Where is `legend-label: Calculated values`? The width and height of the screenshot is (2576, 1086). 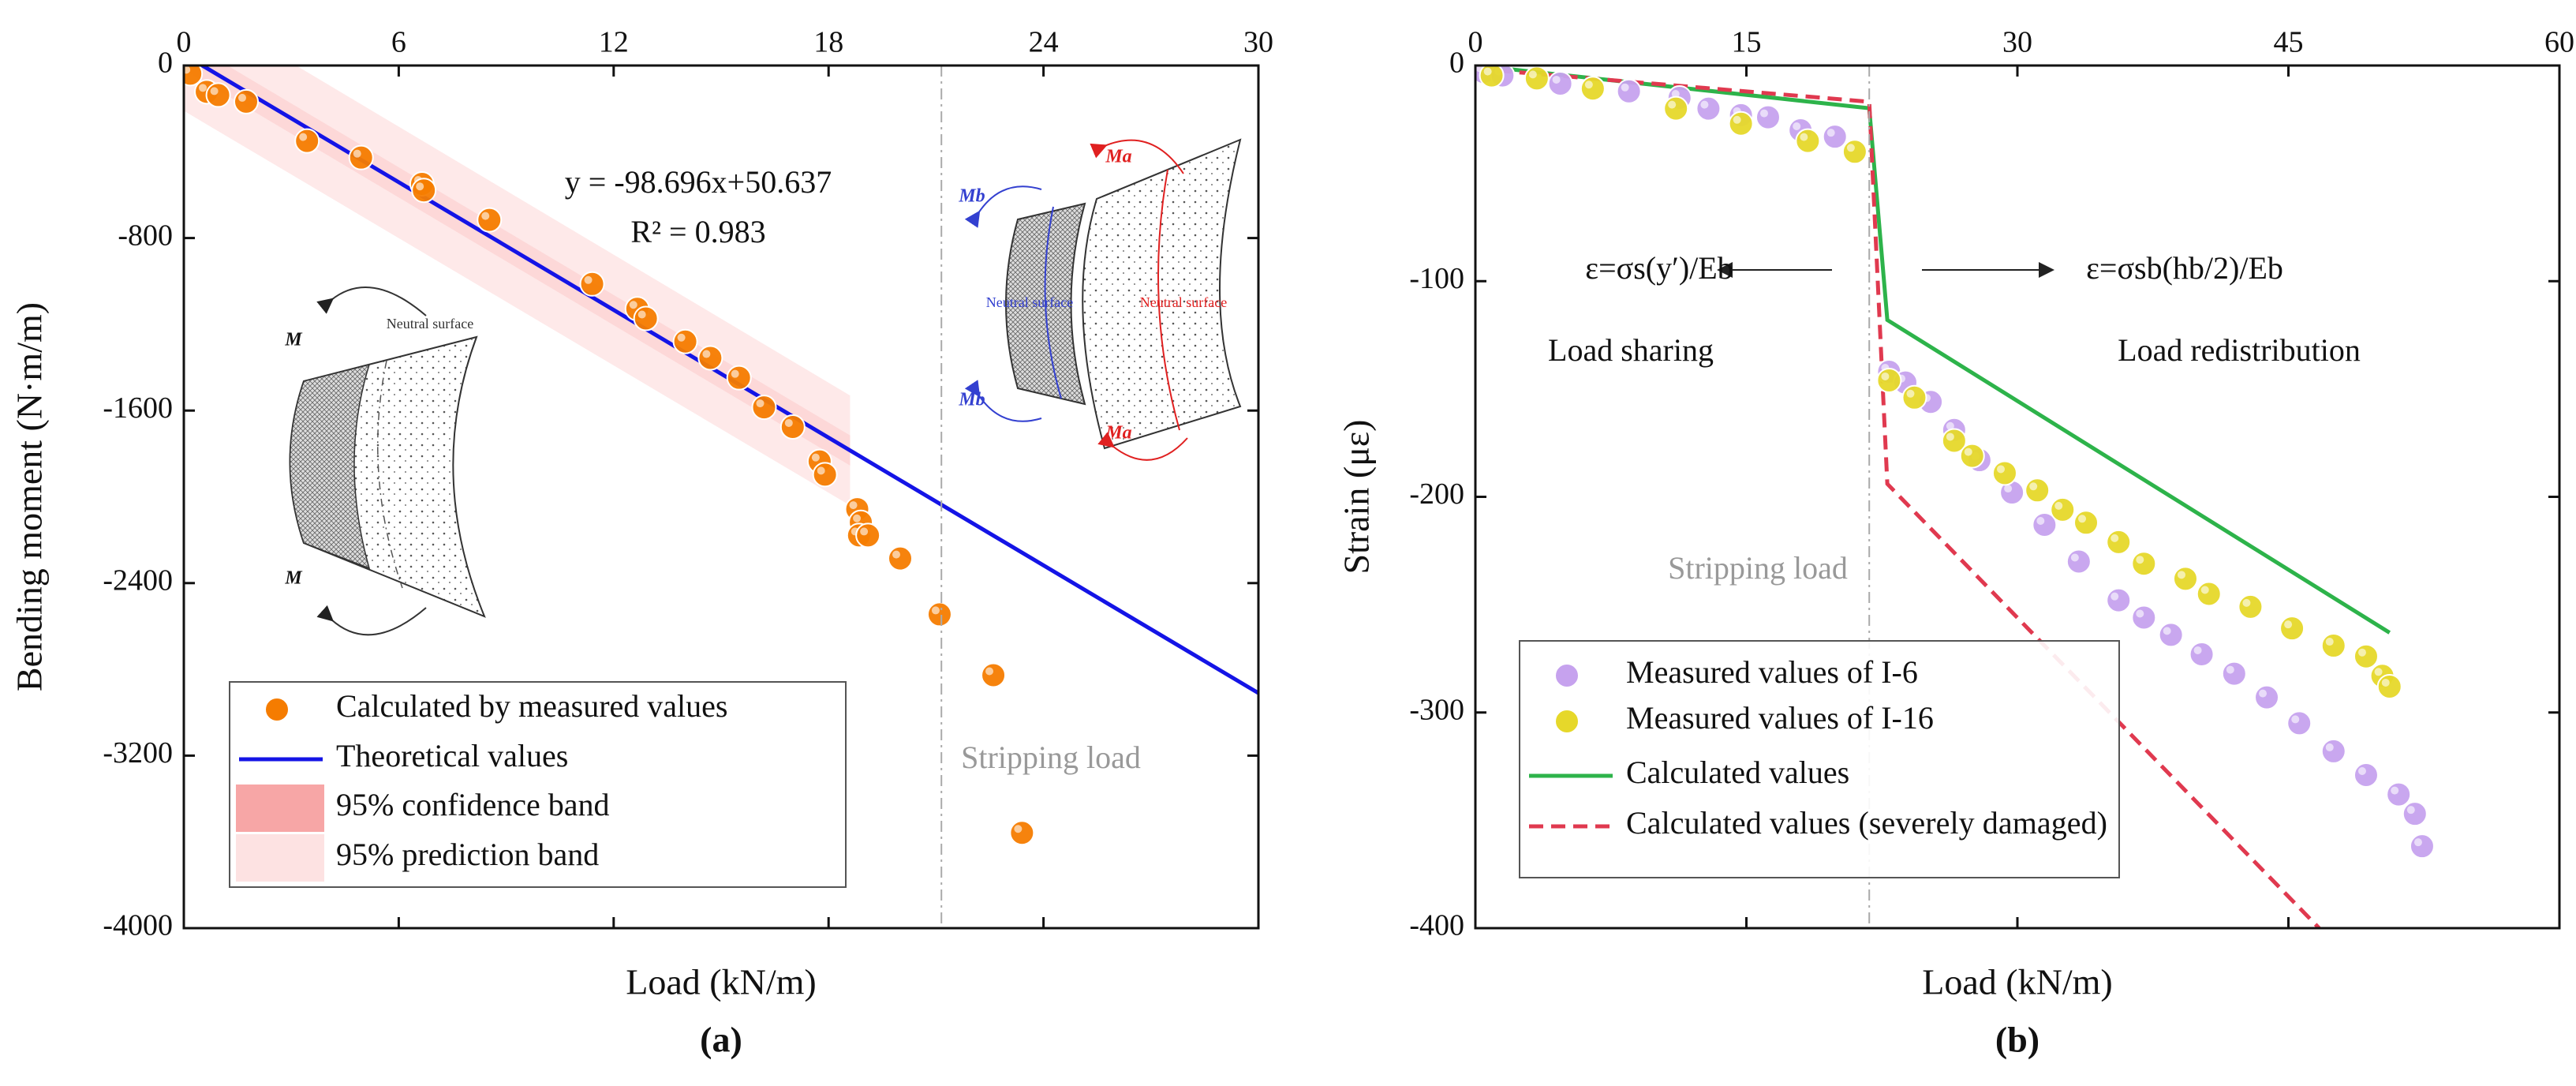
legend-label: Calculated values is located at coordinates (1737, 772).